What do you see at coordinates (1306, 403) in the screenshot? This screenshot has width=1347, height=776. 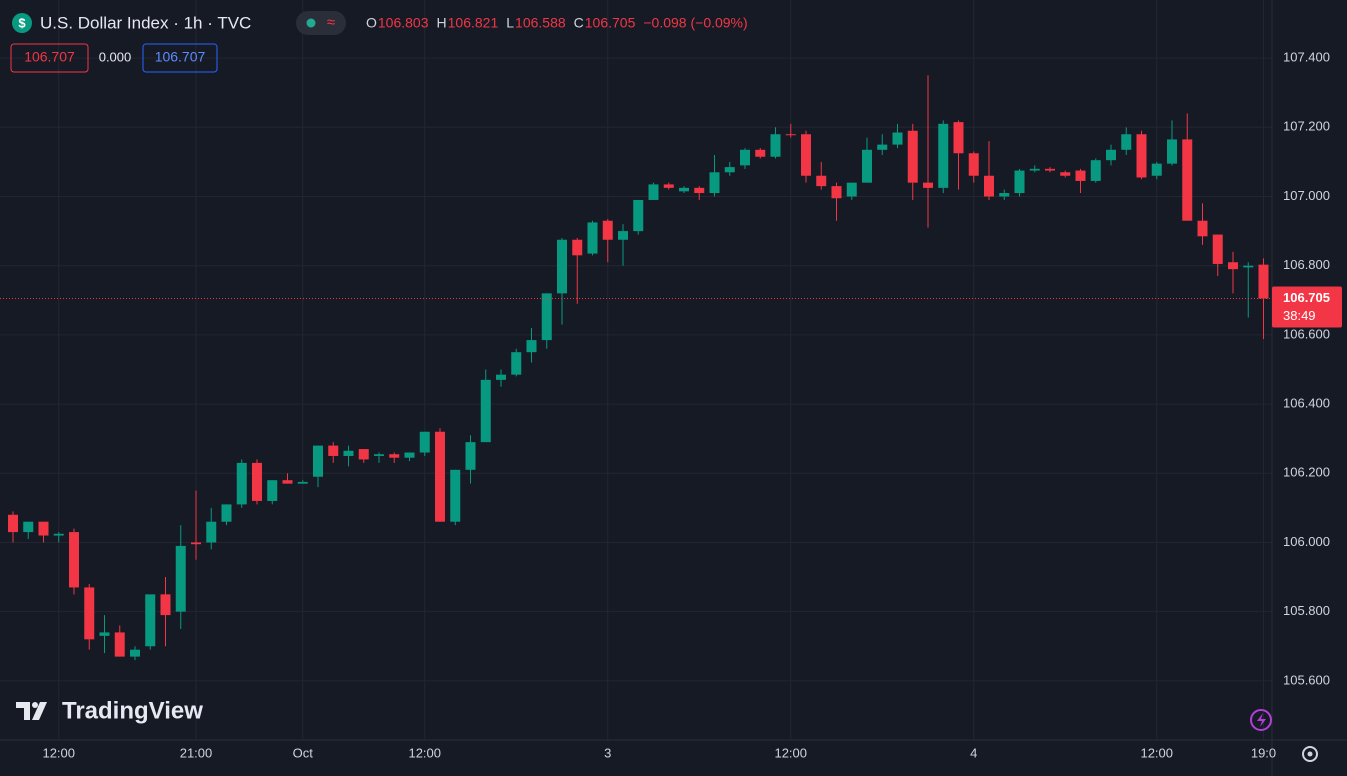 I see `y-tick-label: 106.400` at bounding box center [1306, 403].